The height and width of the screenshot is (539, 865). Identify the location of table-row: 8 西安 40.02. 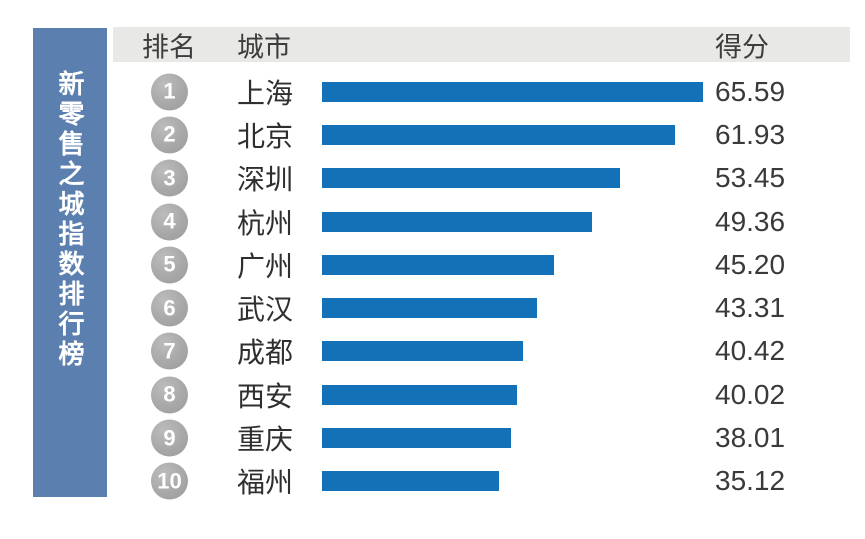
(481, 394).